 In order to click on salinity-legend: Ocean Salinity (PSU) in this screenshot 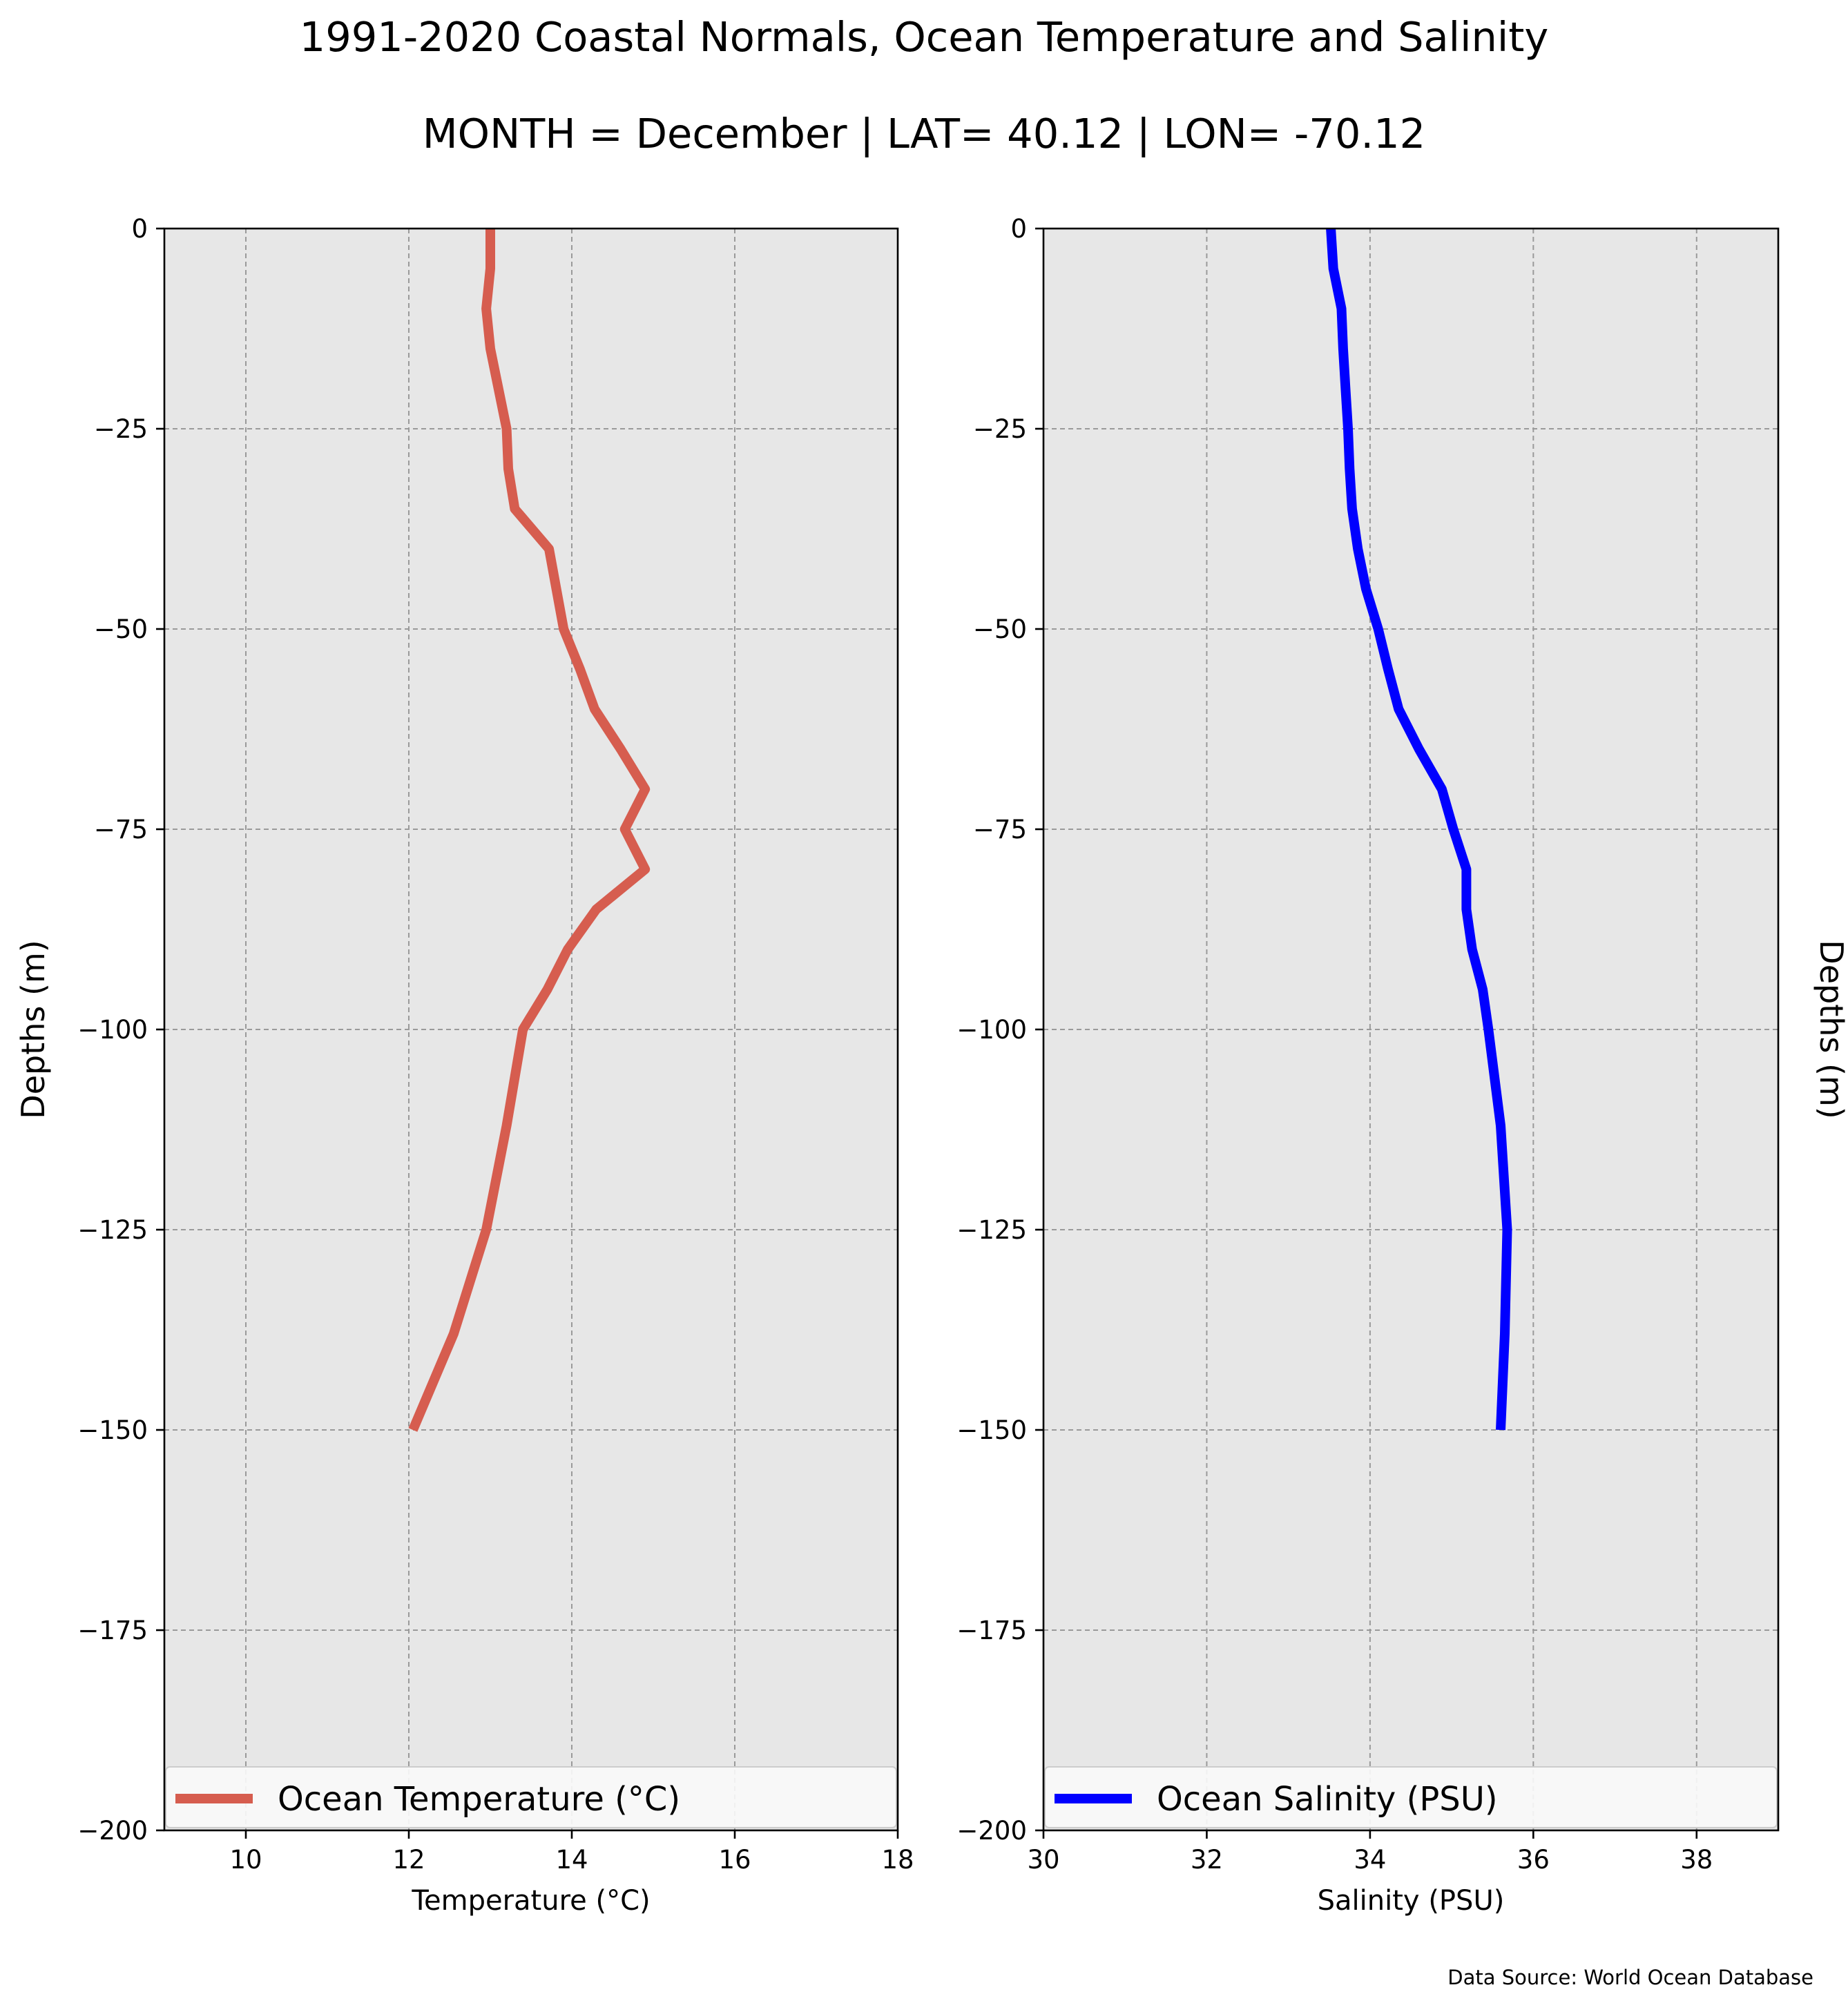, I will do `click(1411, 1797)`.